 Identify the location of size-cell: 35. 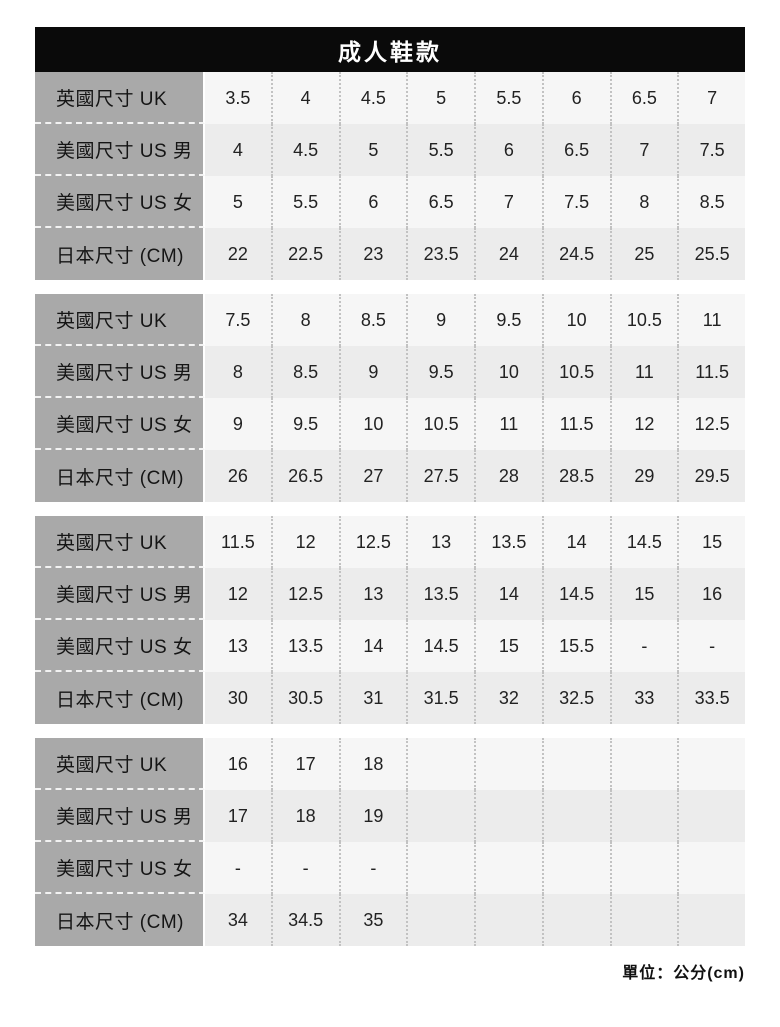
(372, 920).